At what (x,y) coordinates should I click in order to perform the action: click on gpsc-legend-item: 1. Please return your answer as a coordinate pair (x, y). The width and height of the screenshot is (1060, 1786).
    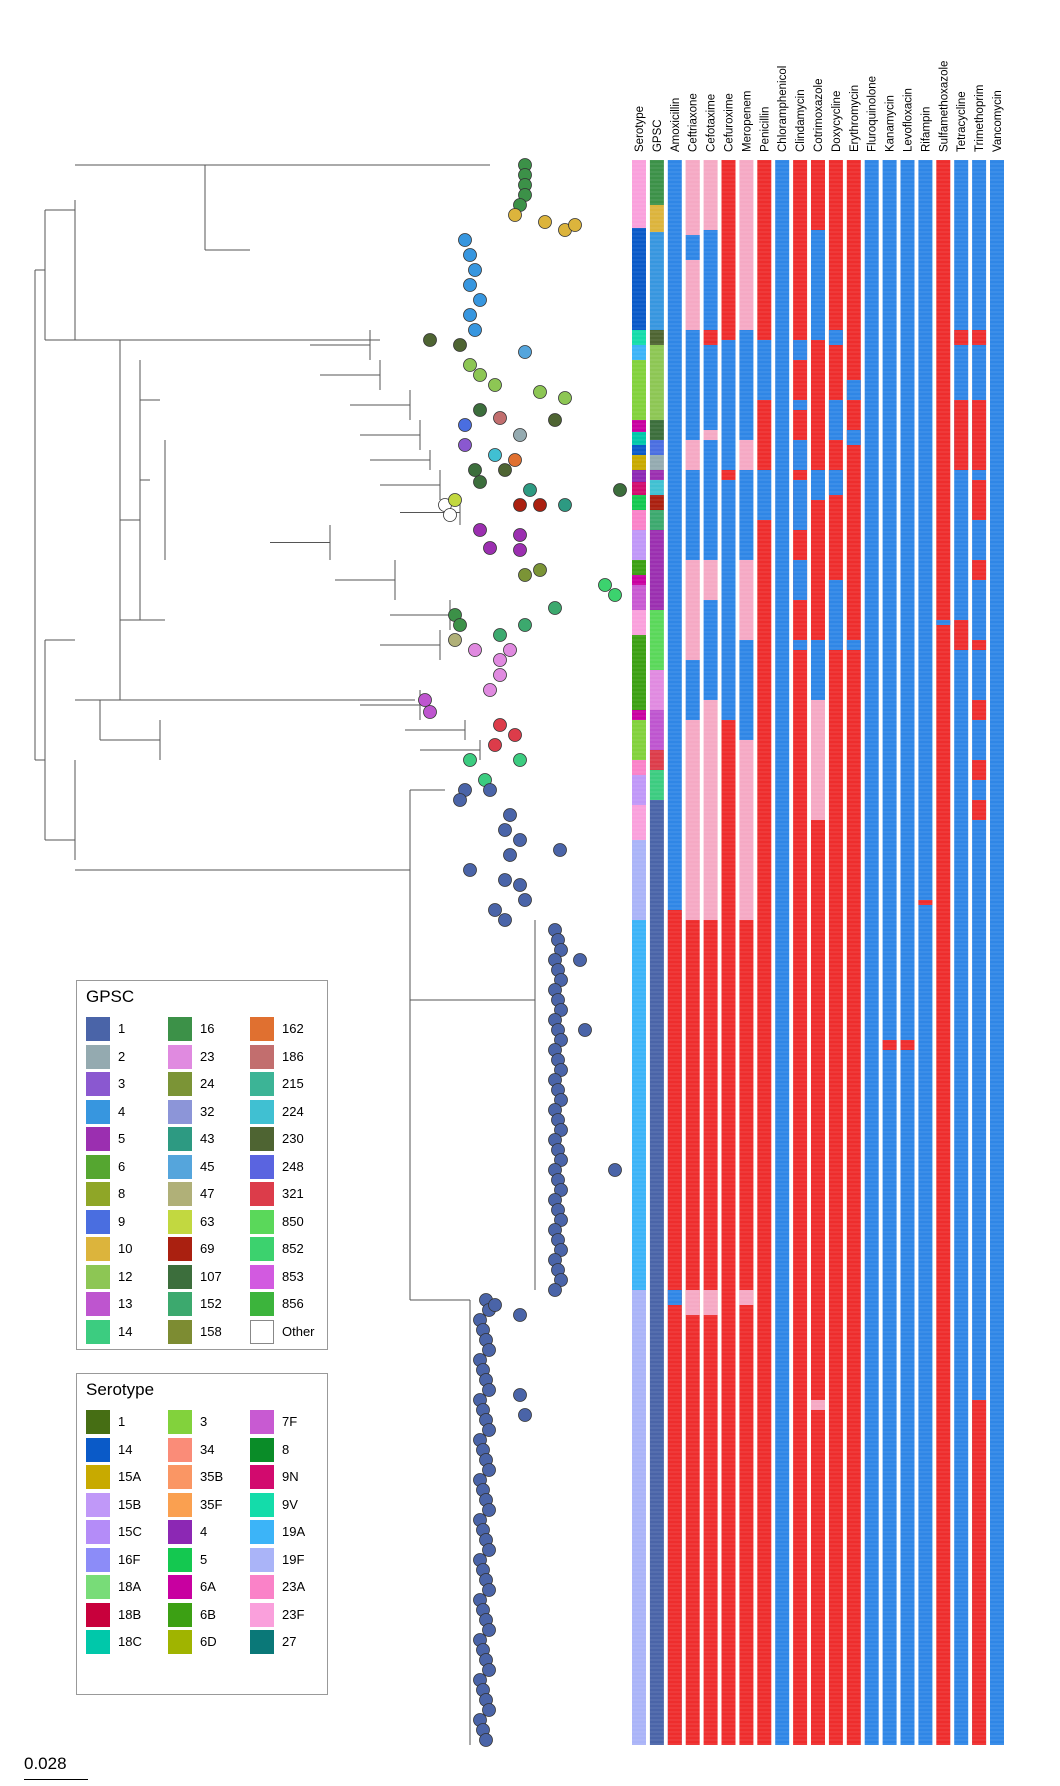
    Looking at the image, I should click on (141, 1029).